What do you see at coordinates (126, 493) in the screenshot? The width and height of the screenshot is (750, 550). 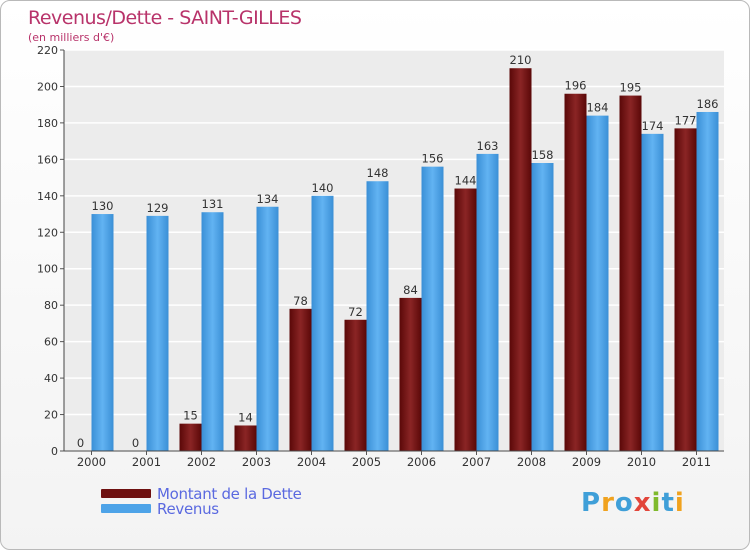 I see `legend-swatch-dette` at bounding box center [126, 493].